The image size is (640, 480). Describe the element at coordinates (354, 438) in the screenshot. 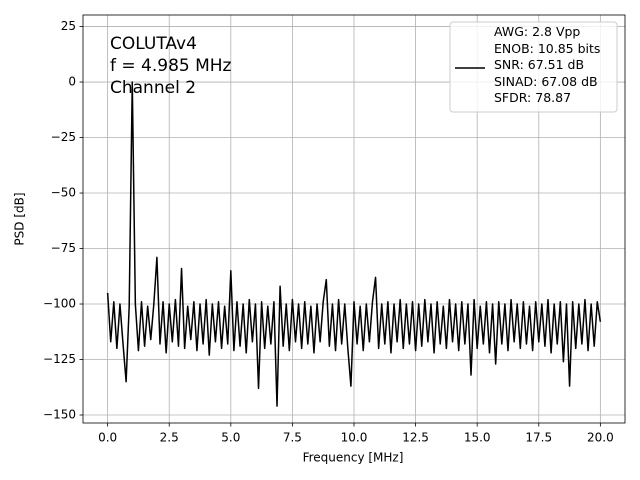

I see `x-tick-label: 10.0` at that location.